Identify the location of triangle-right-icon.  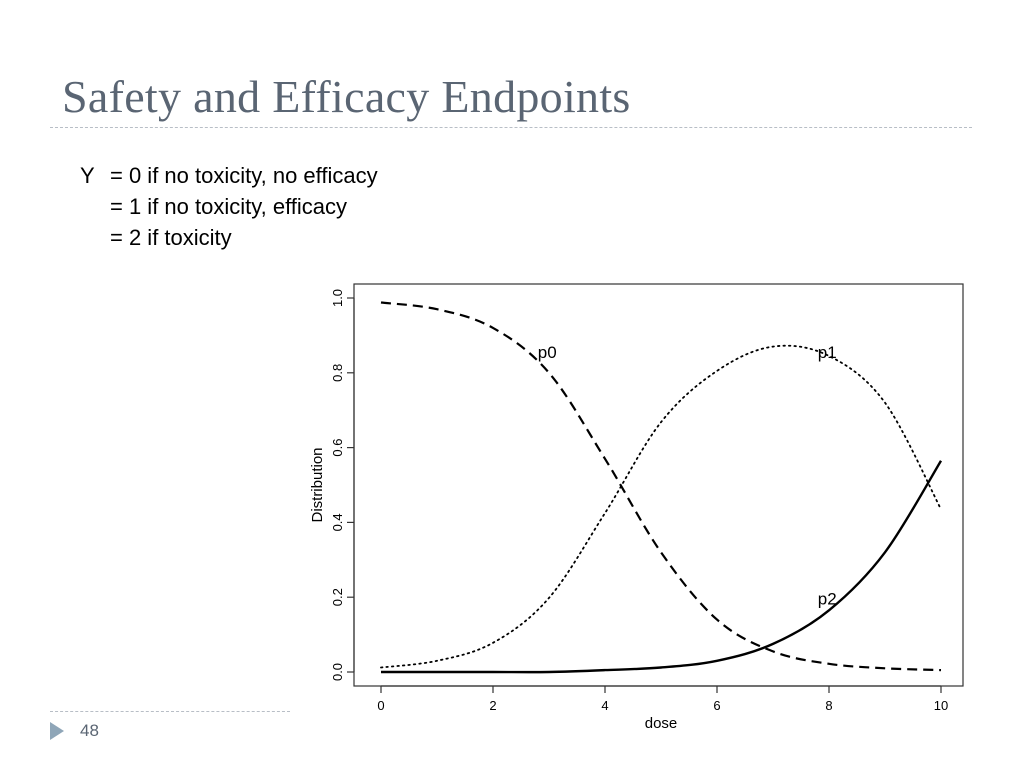
(57, 731).